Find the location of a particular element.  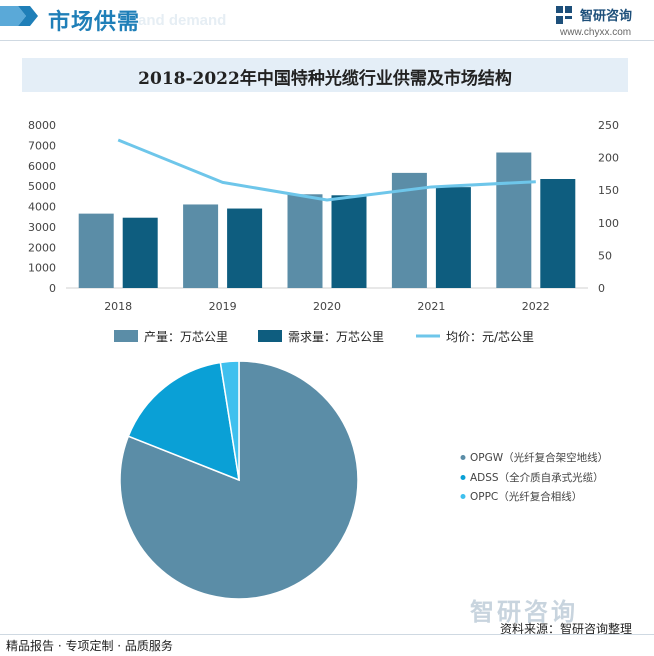

footer-slogan: 精品报告 · 专项定制 · 品质服务 is located at coordinates (89, 646).